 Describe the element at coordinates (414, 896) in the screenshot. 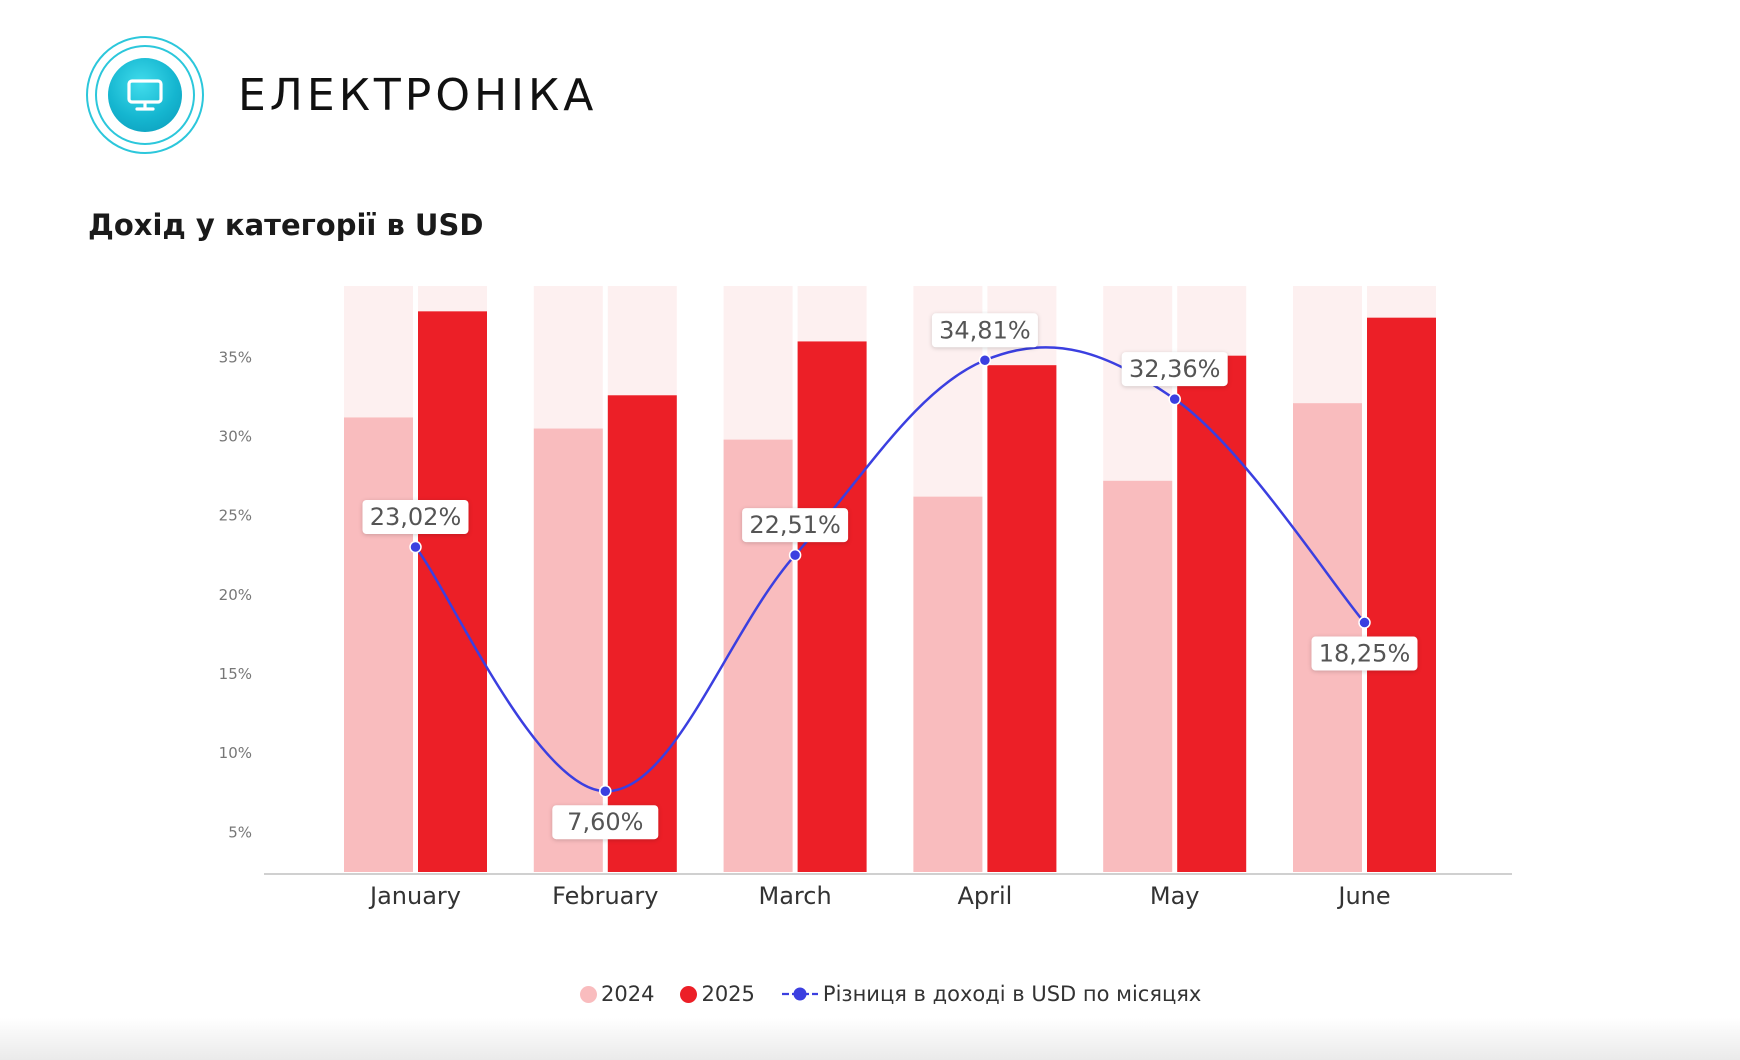

I see `x-tick-label: January` at that location.